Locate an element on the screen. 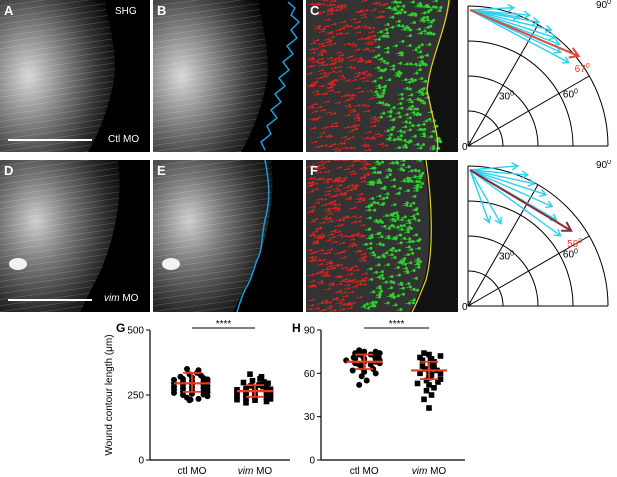 The image size is (617, 477). direction-arrowhead is located at coordinates (548, 29).